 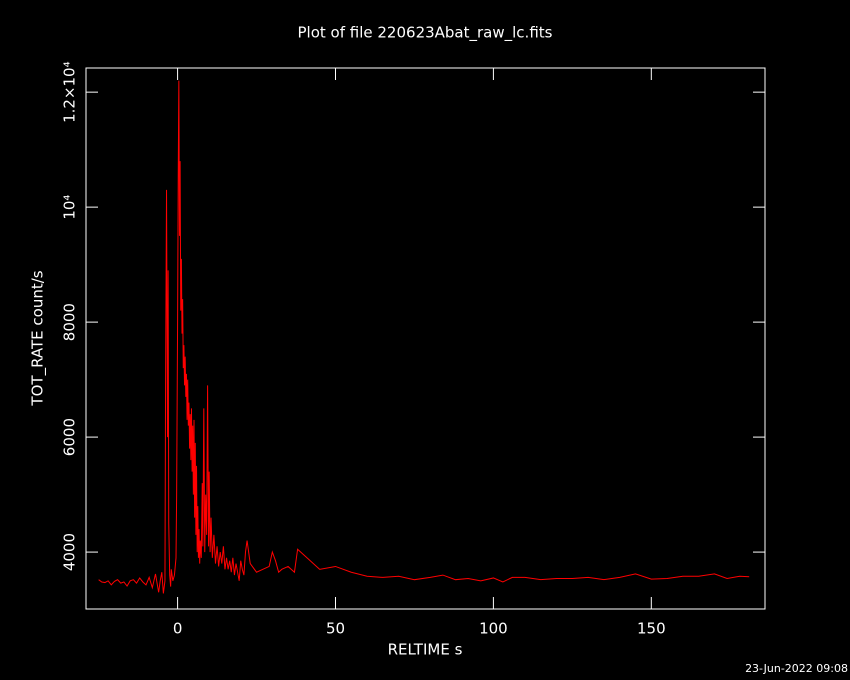 I want to click on y-tick-label: 4000, so click(x=70, y=552).